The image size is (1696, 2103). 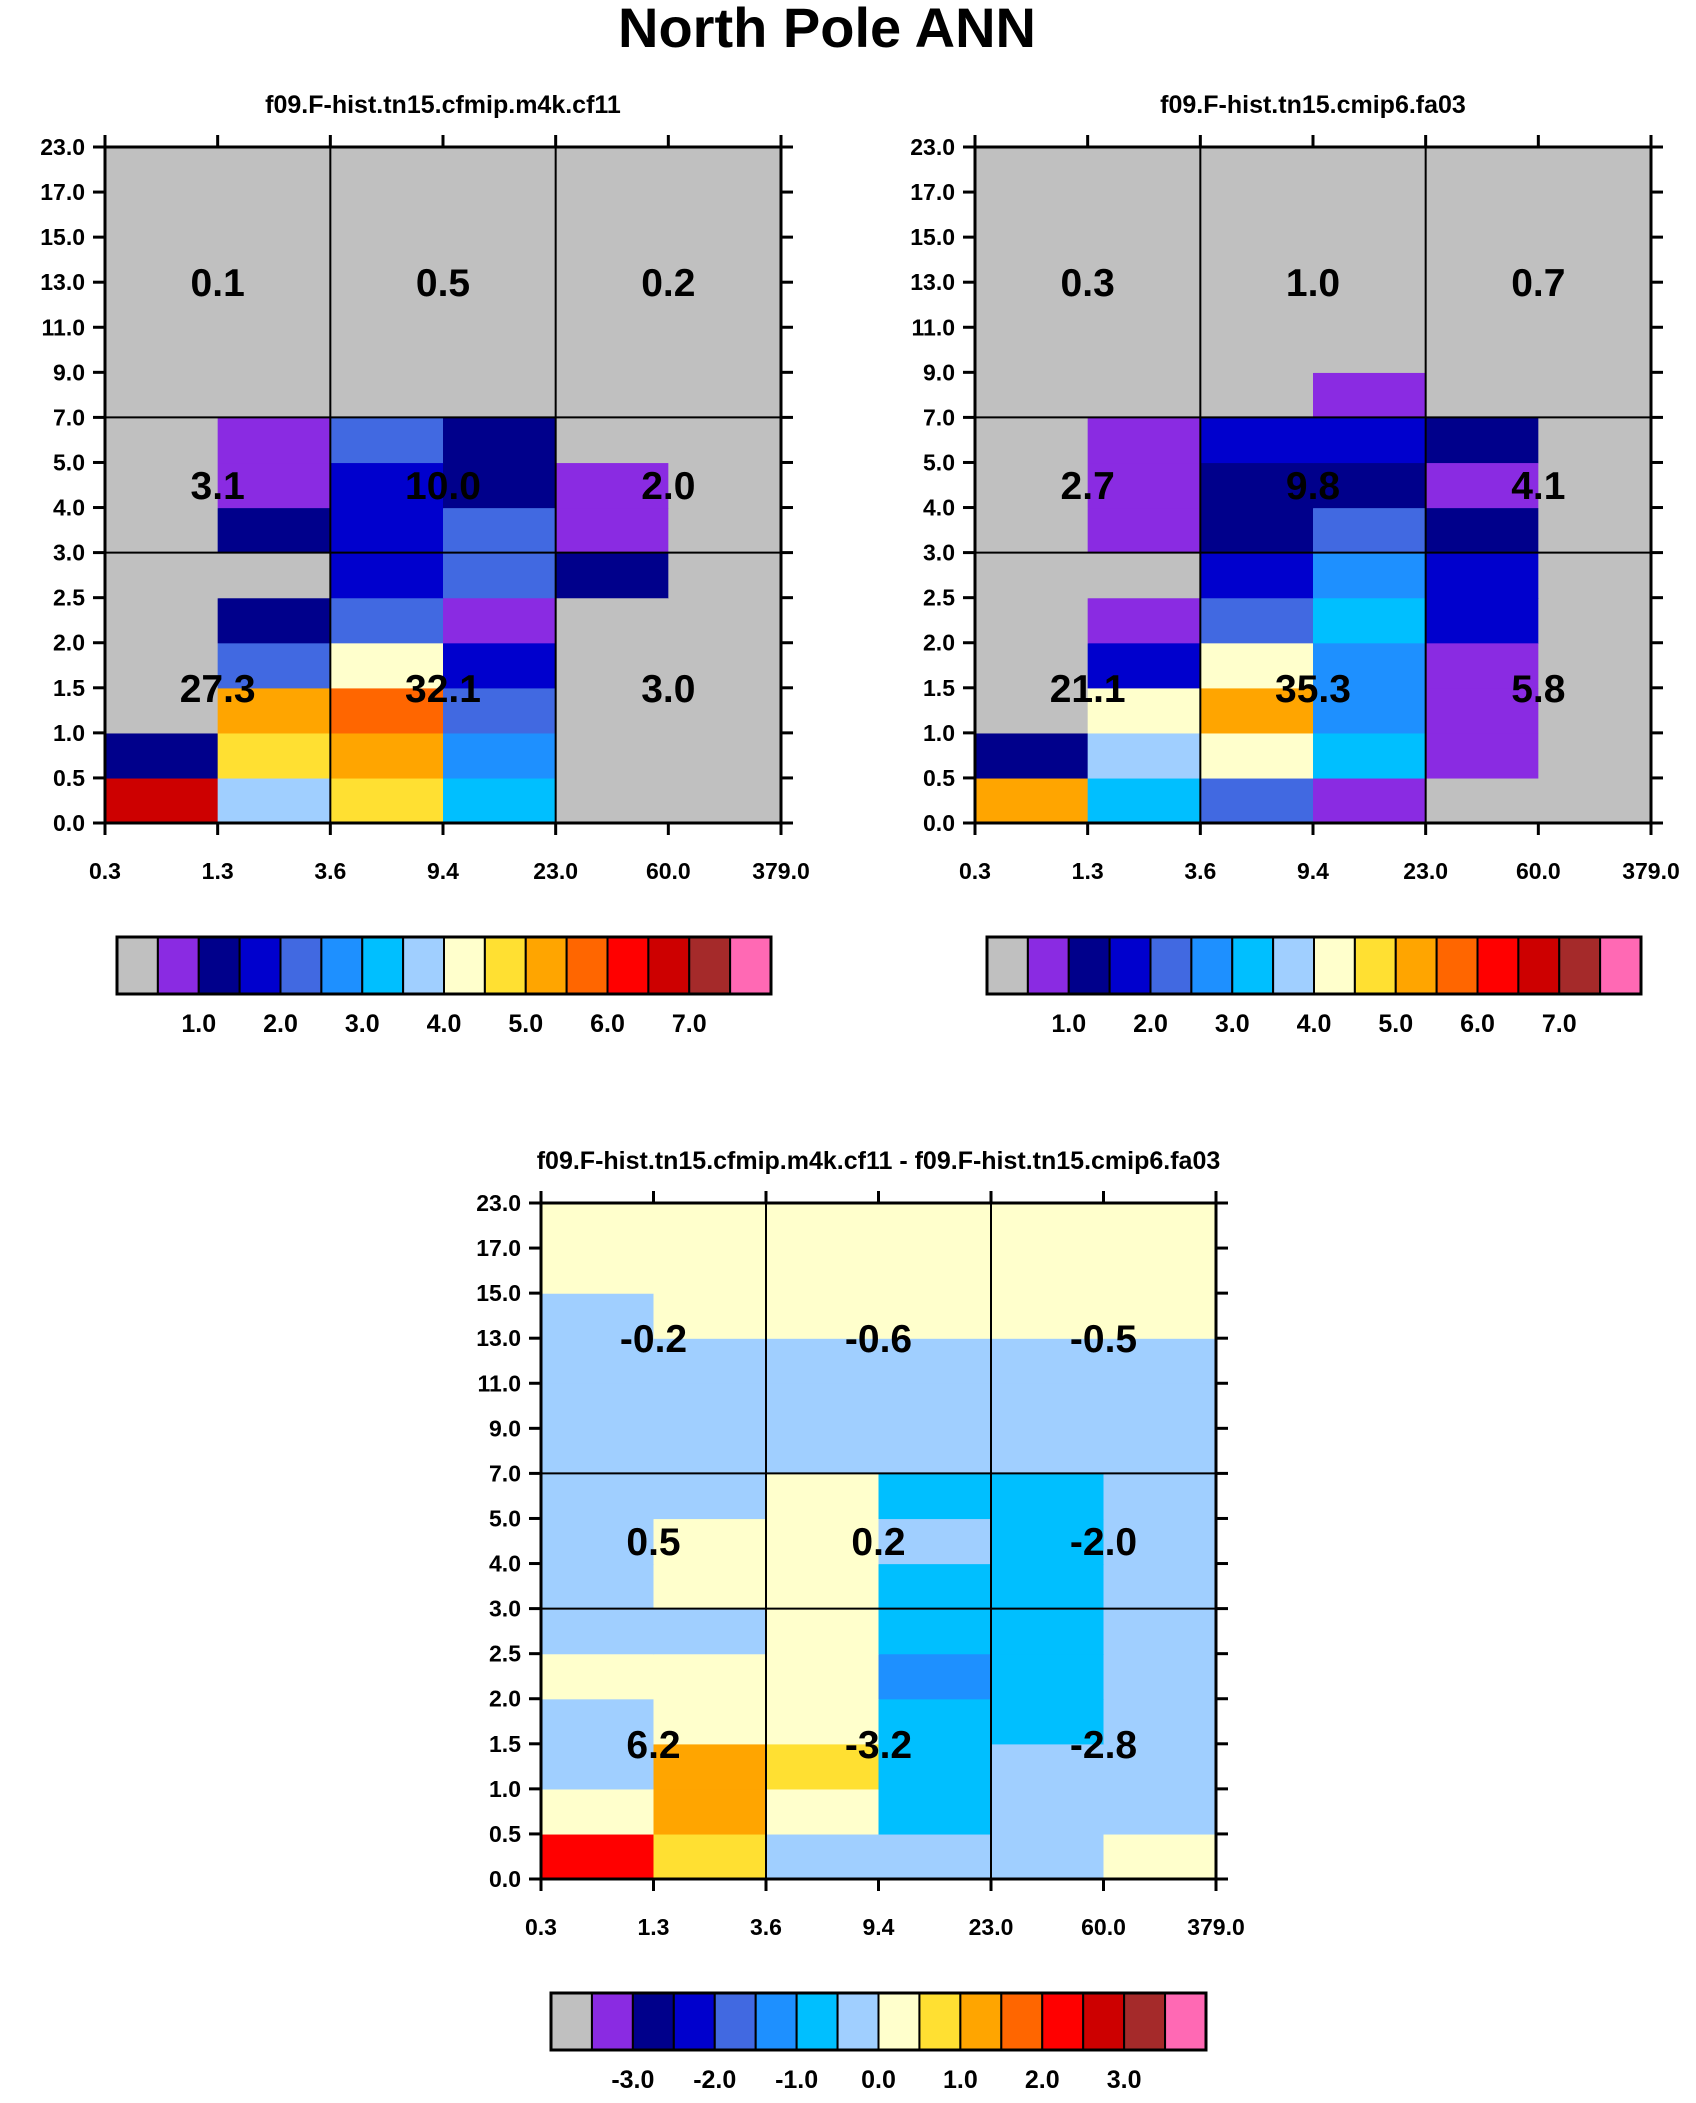 What do you see at coordinates (766, 1927) in the screenshot?
I see `x-tick-label: 3.6` at bounding box center [766, 1927].